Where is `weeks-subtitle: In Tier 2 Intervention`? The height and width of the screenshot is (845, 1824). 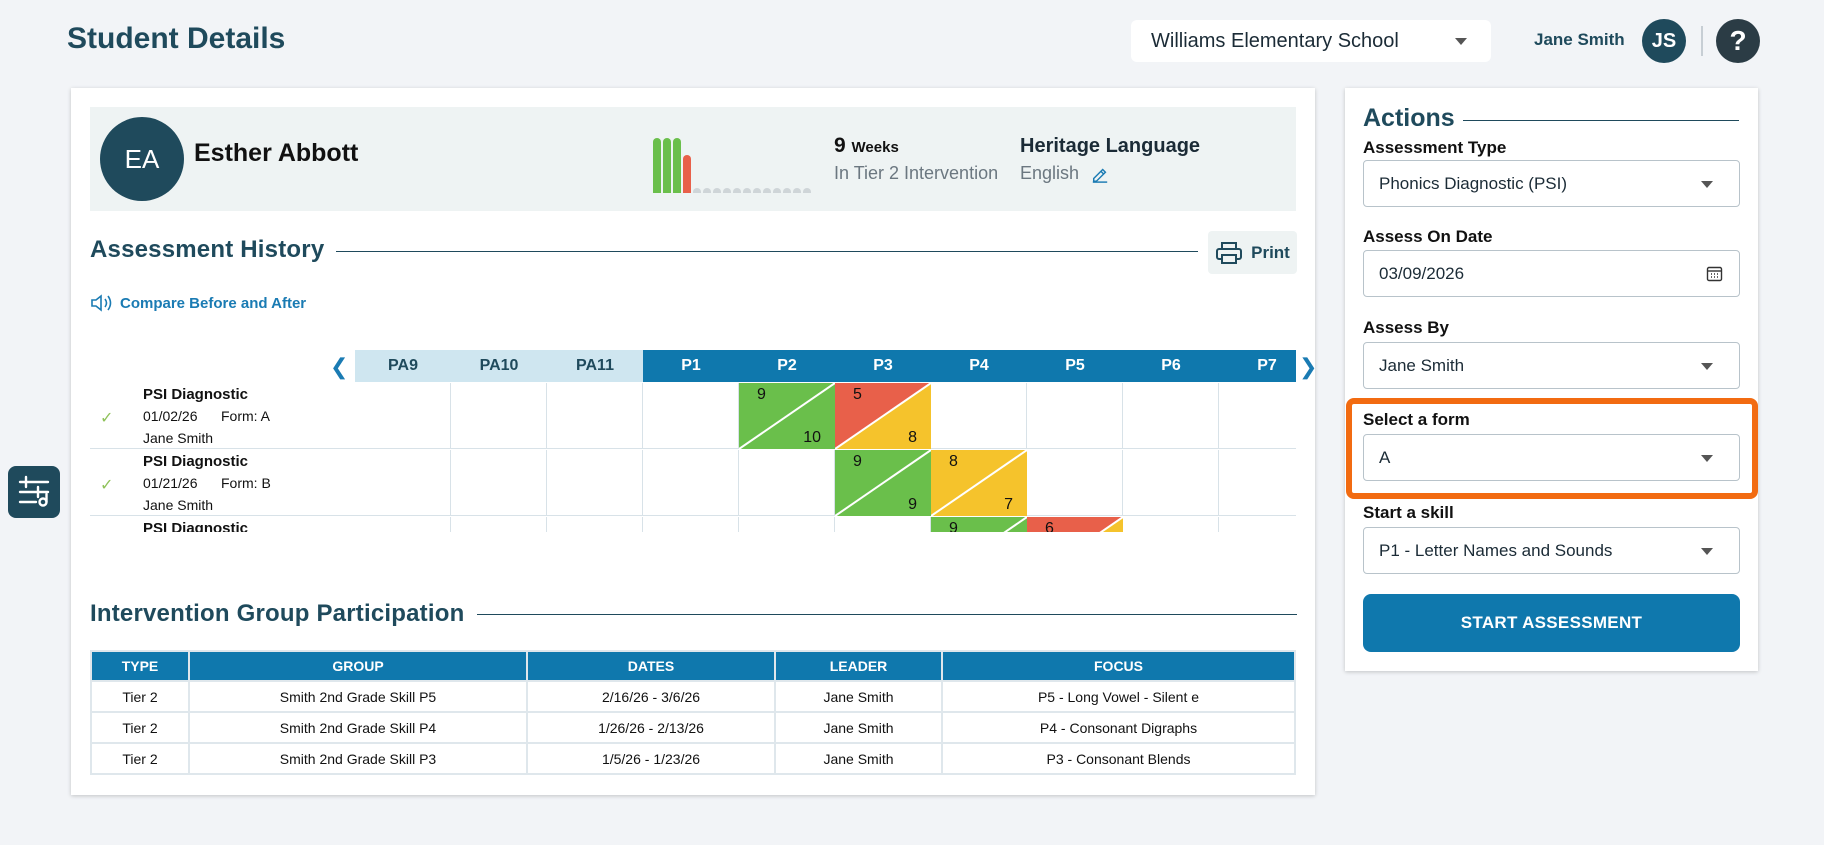
weeks-subtitle: In Tier 2 Intervention is located at coordinates (916, 173).